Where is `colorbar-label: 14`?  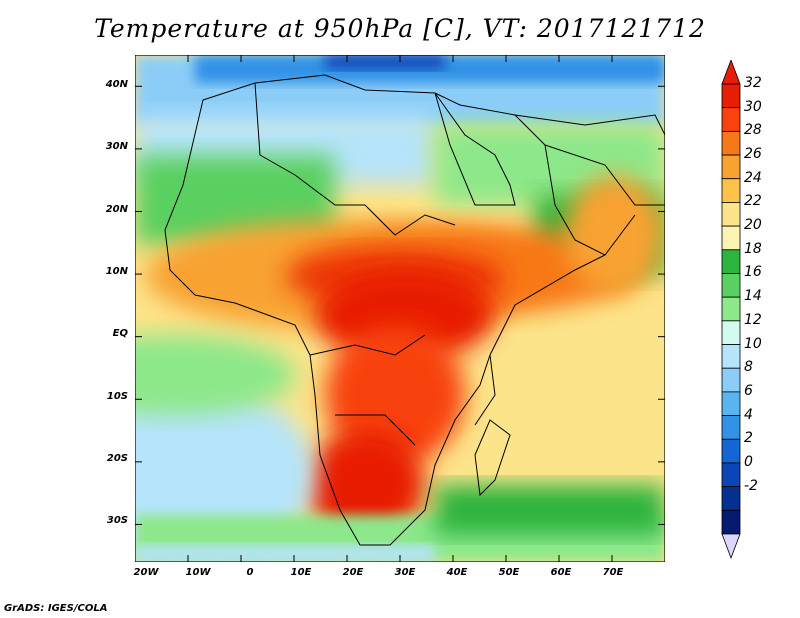 colorbar-label: 14 is located at coordinates (753, 296).